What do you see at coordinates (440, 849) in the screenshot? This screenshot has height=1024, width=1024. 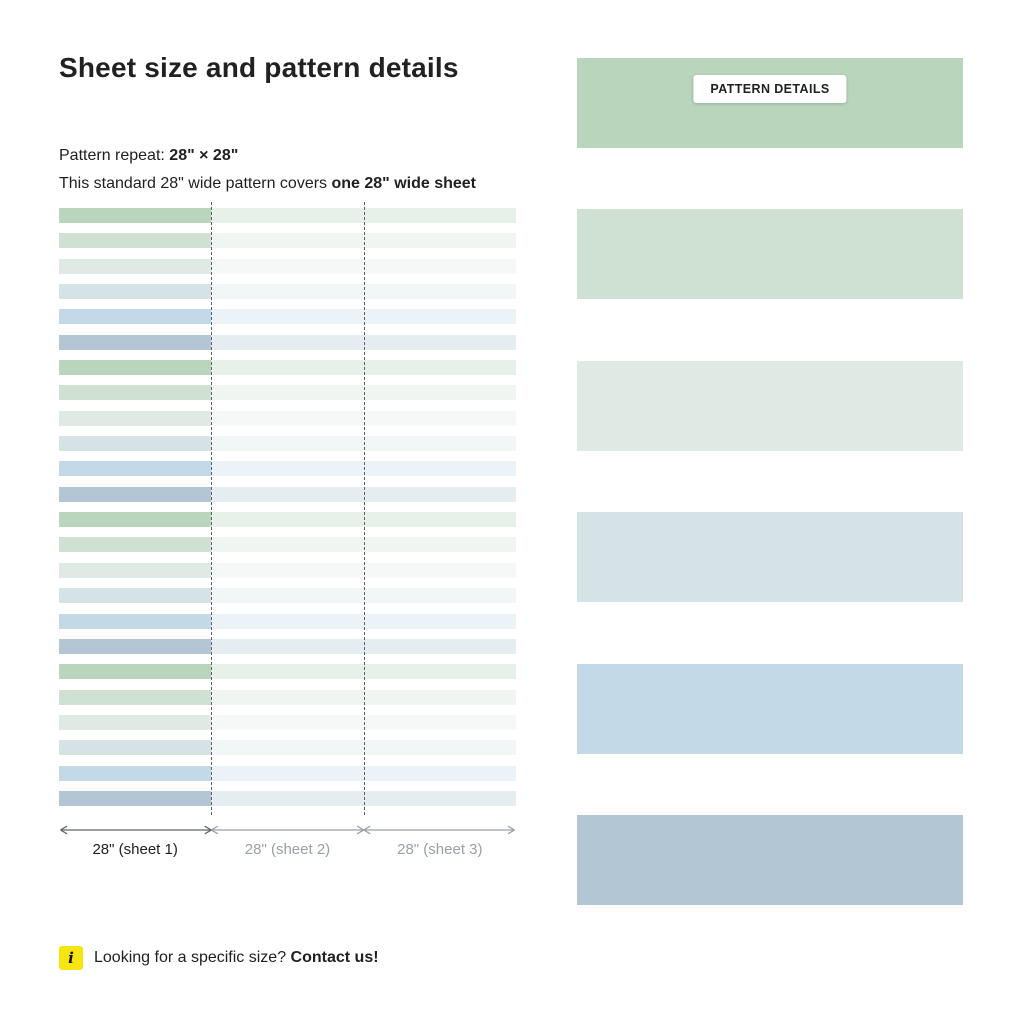 I see `sheet-3-label: 28" (sheet 3)` at bounding box center [440, 849].